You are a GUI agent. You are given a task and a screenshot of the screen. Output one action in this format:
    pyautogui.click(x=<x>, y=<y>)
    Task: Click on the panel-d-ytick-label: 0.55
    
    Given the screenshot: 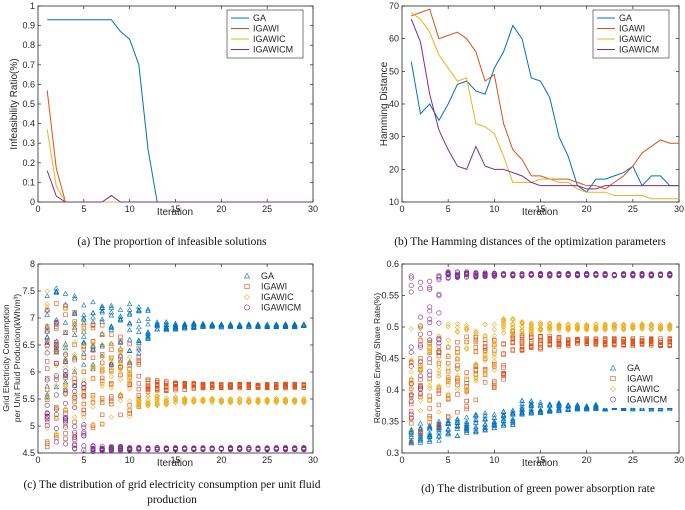 What is the action you would take?
    pyautogui.click(x=390, y=296)
    